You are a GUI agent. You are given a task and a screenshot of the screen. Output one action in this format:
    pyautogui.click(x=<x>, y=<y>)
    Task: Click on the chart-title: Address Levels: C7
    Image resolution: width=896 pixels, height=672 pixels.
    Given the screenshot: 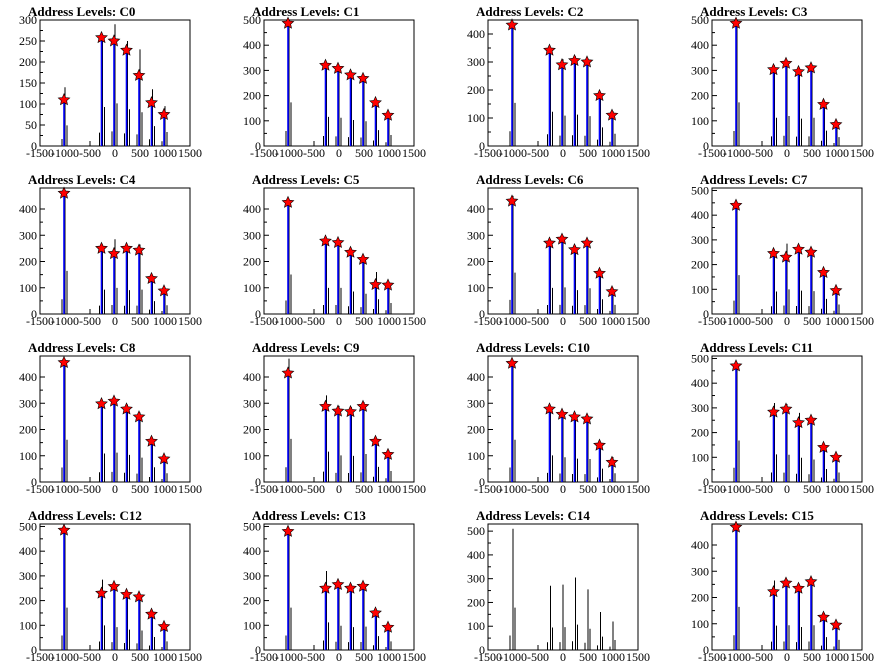 What is the action you would take?
    pyautogui.click(x=754, y=179)
    